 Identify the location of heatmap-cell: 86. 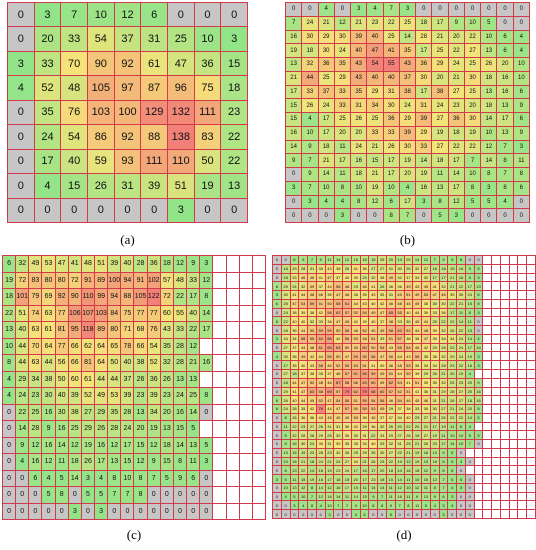
(100, 137).